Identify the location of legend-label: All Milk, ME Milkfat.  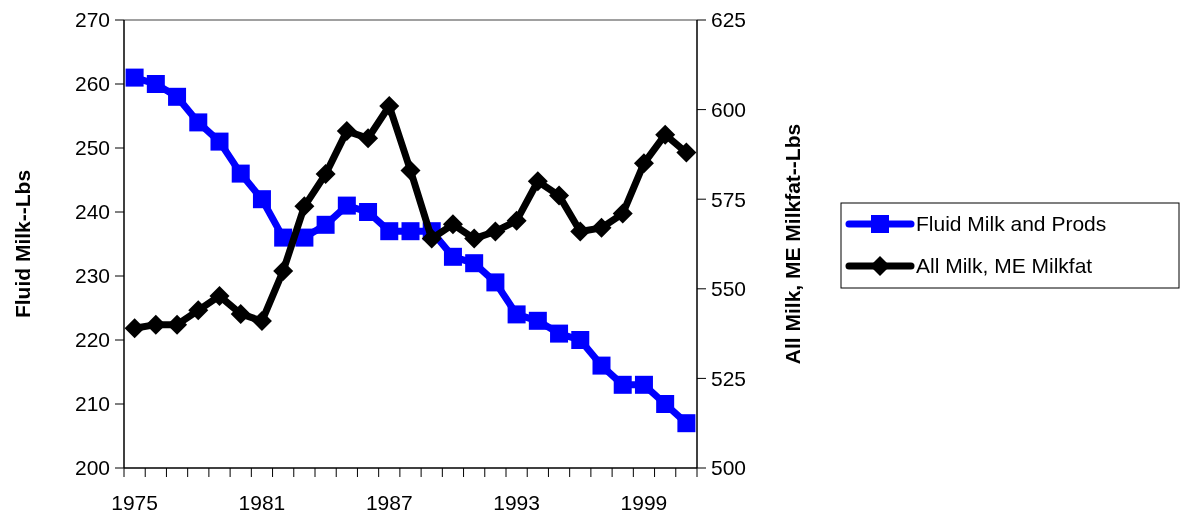
(1004, 266).